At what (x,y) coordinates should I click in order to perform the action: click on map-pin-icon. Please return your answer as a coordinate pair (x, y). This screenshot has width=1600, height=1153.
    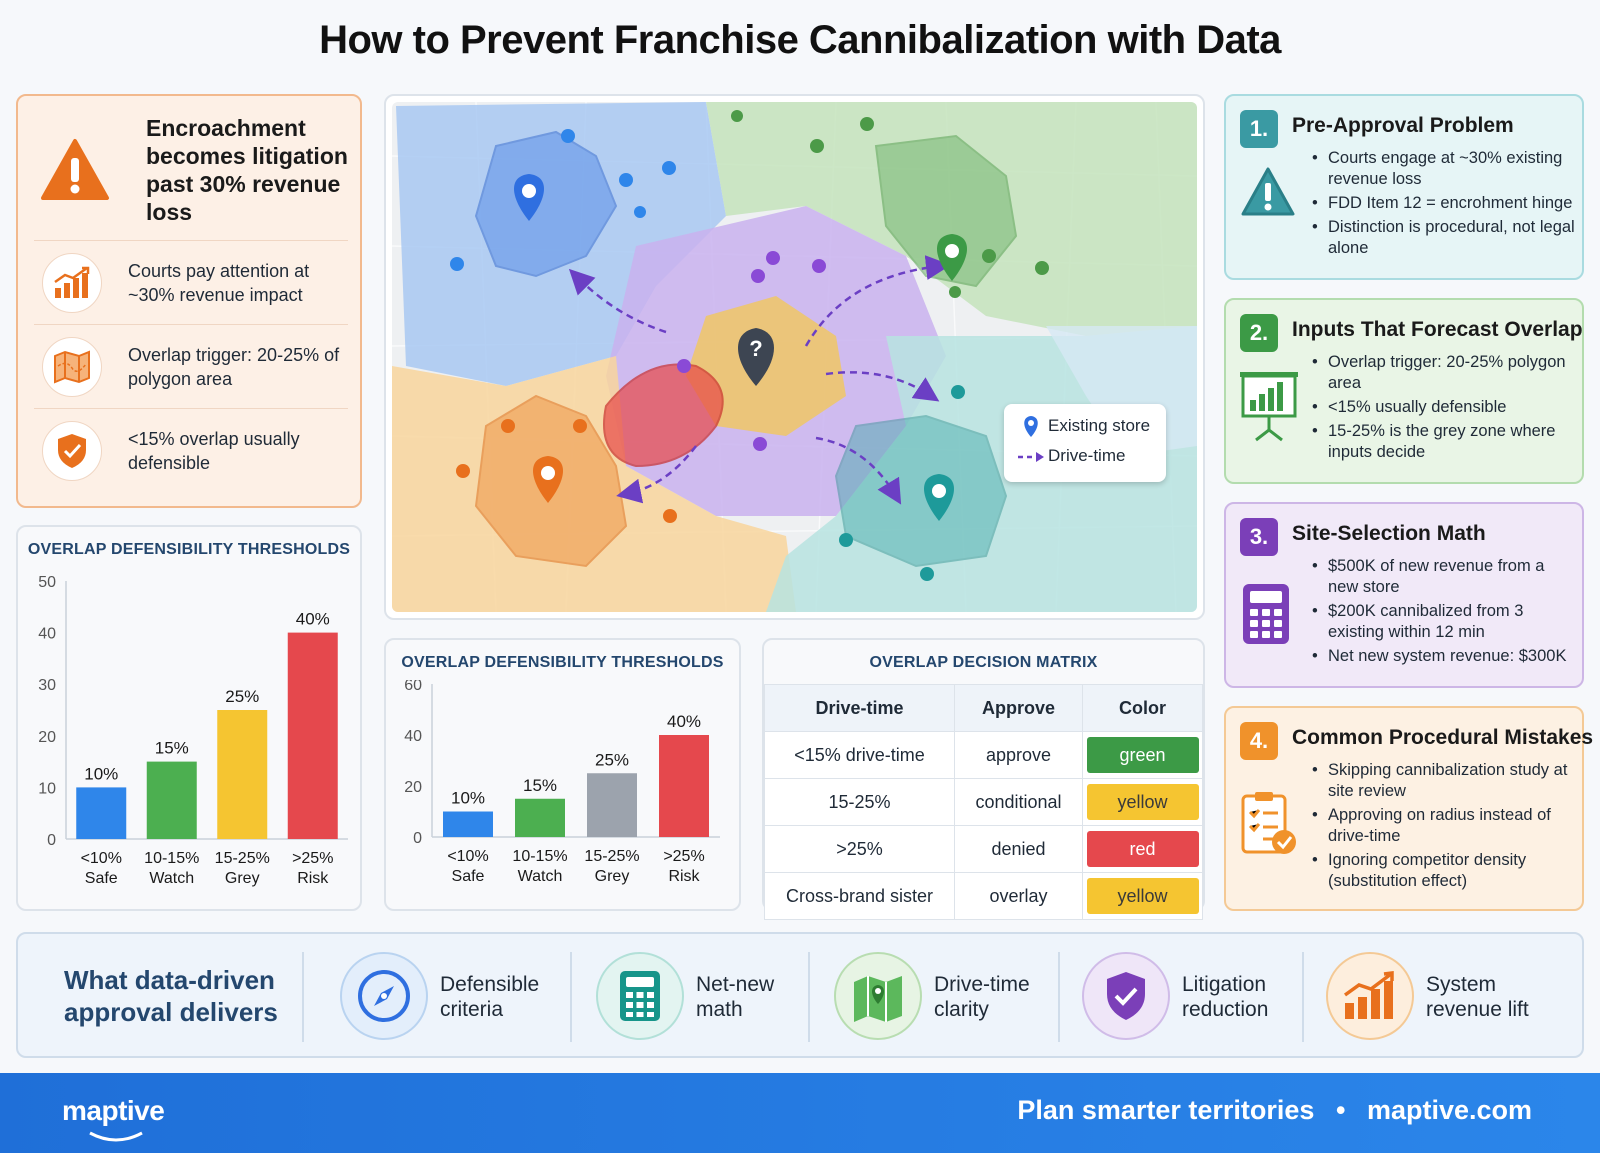
    Looking at the image, I should click on (878, 996).